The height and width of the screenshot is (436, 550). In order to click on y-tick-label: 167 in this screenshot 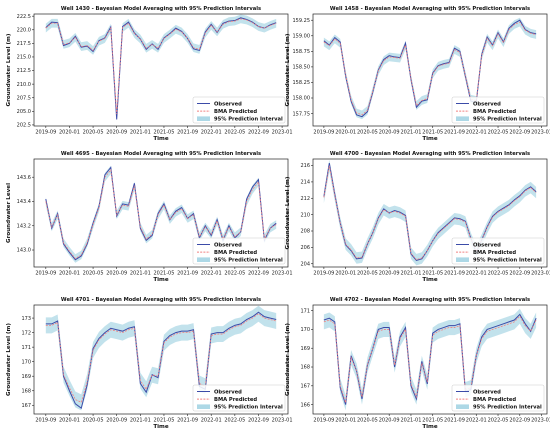, I will do `click(305, 387)`.